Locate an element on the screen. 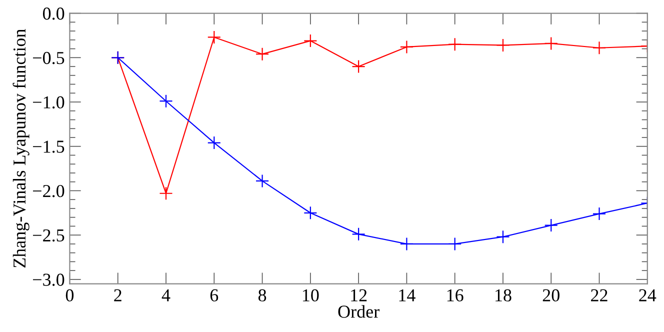 This screenshot has height=332, width=664. x-tick-label: 18 is located at coordinates (504, 295).